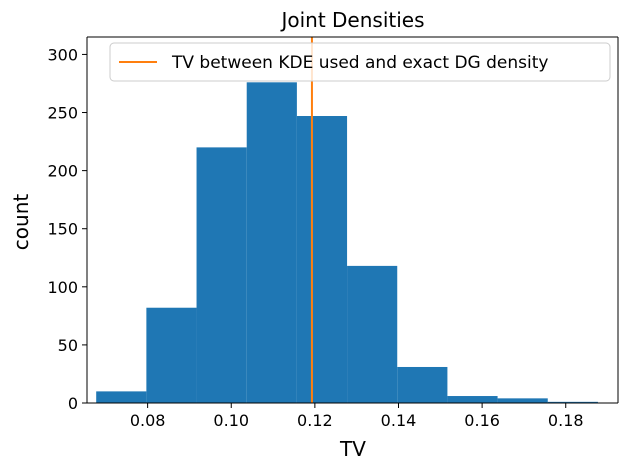 The image size is (630, 470). I want to click on y-tick-label: 300, so click(62, 54).